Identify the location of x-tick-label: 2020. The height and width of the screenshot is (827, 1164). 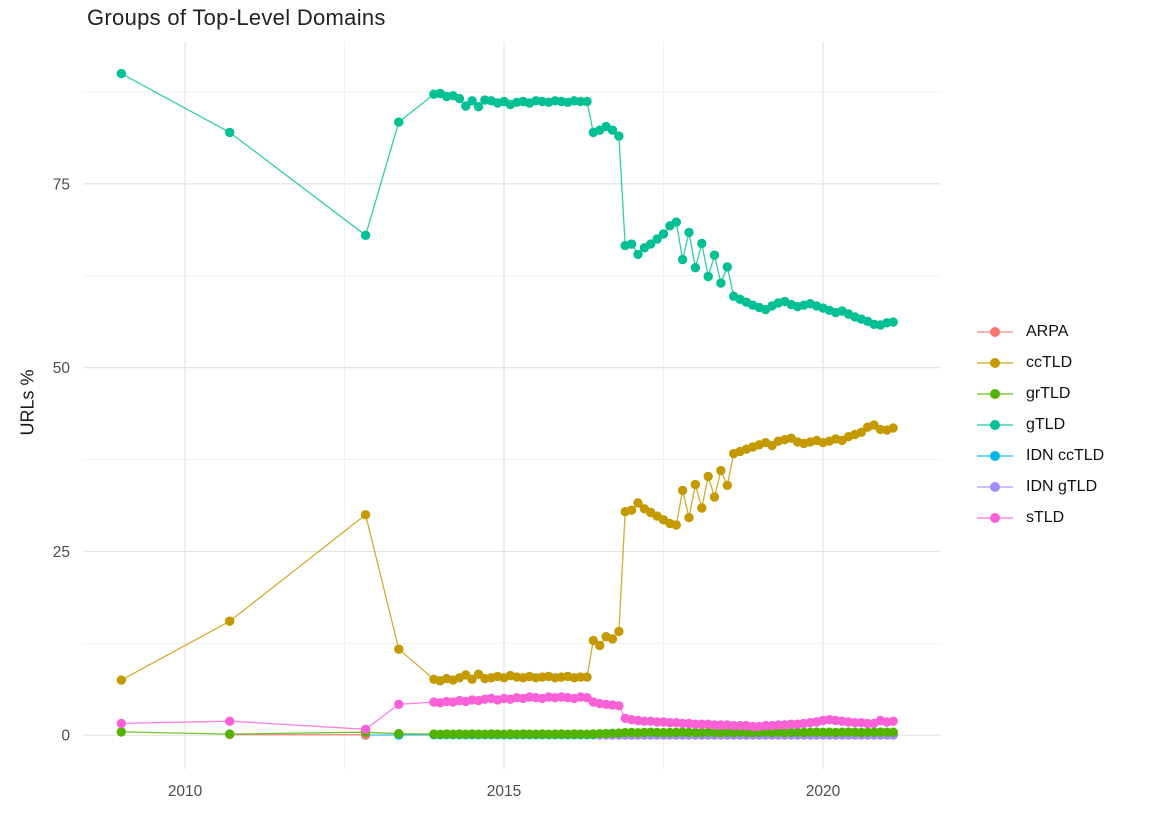
(823, 791).